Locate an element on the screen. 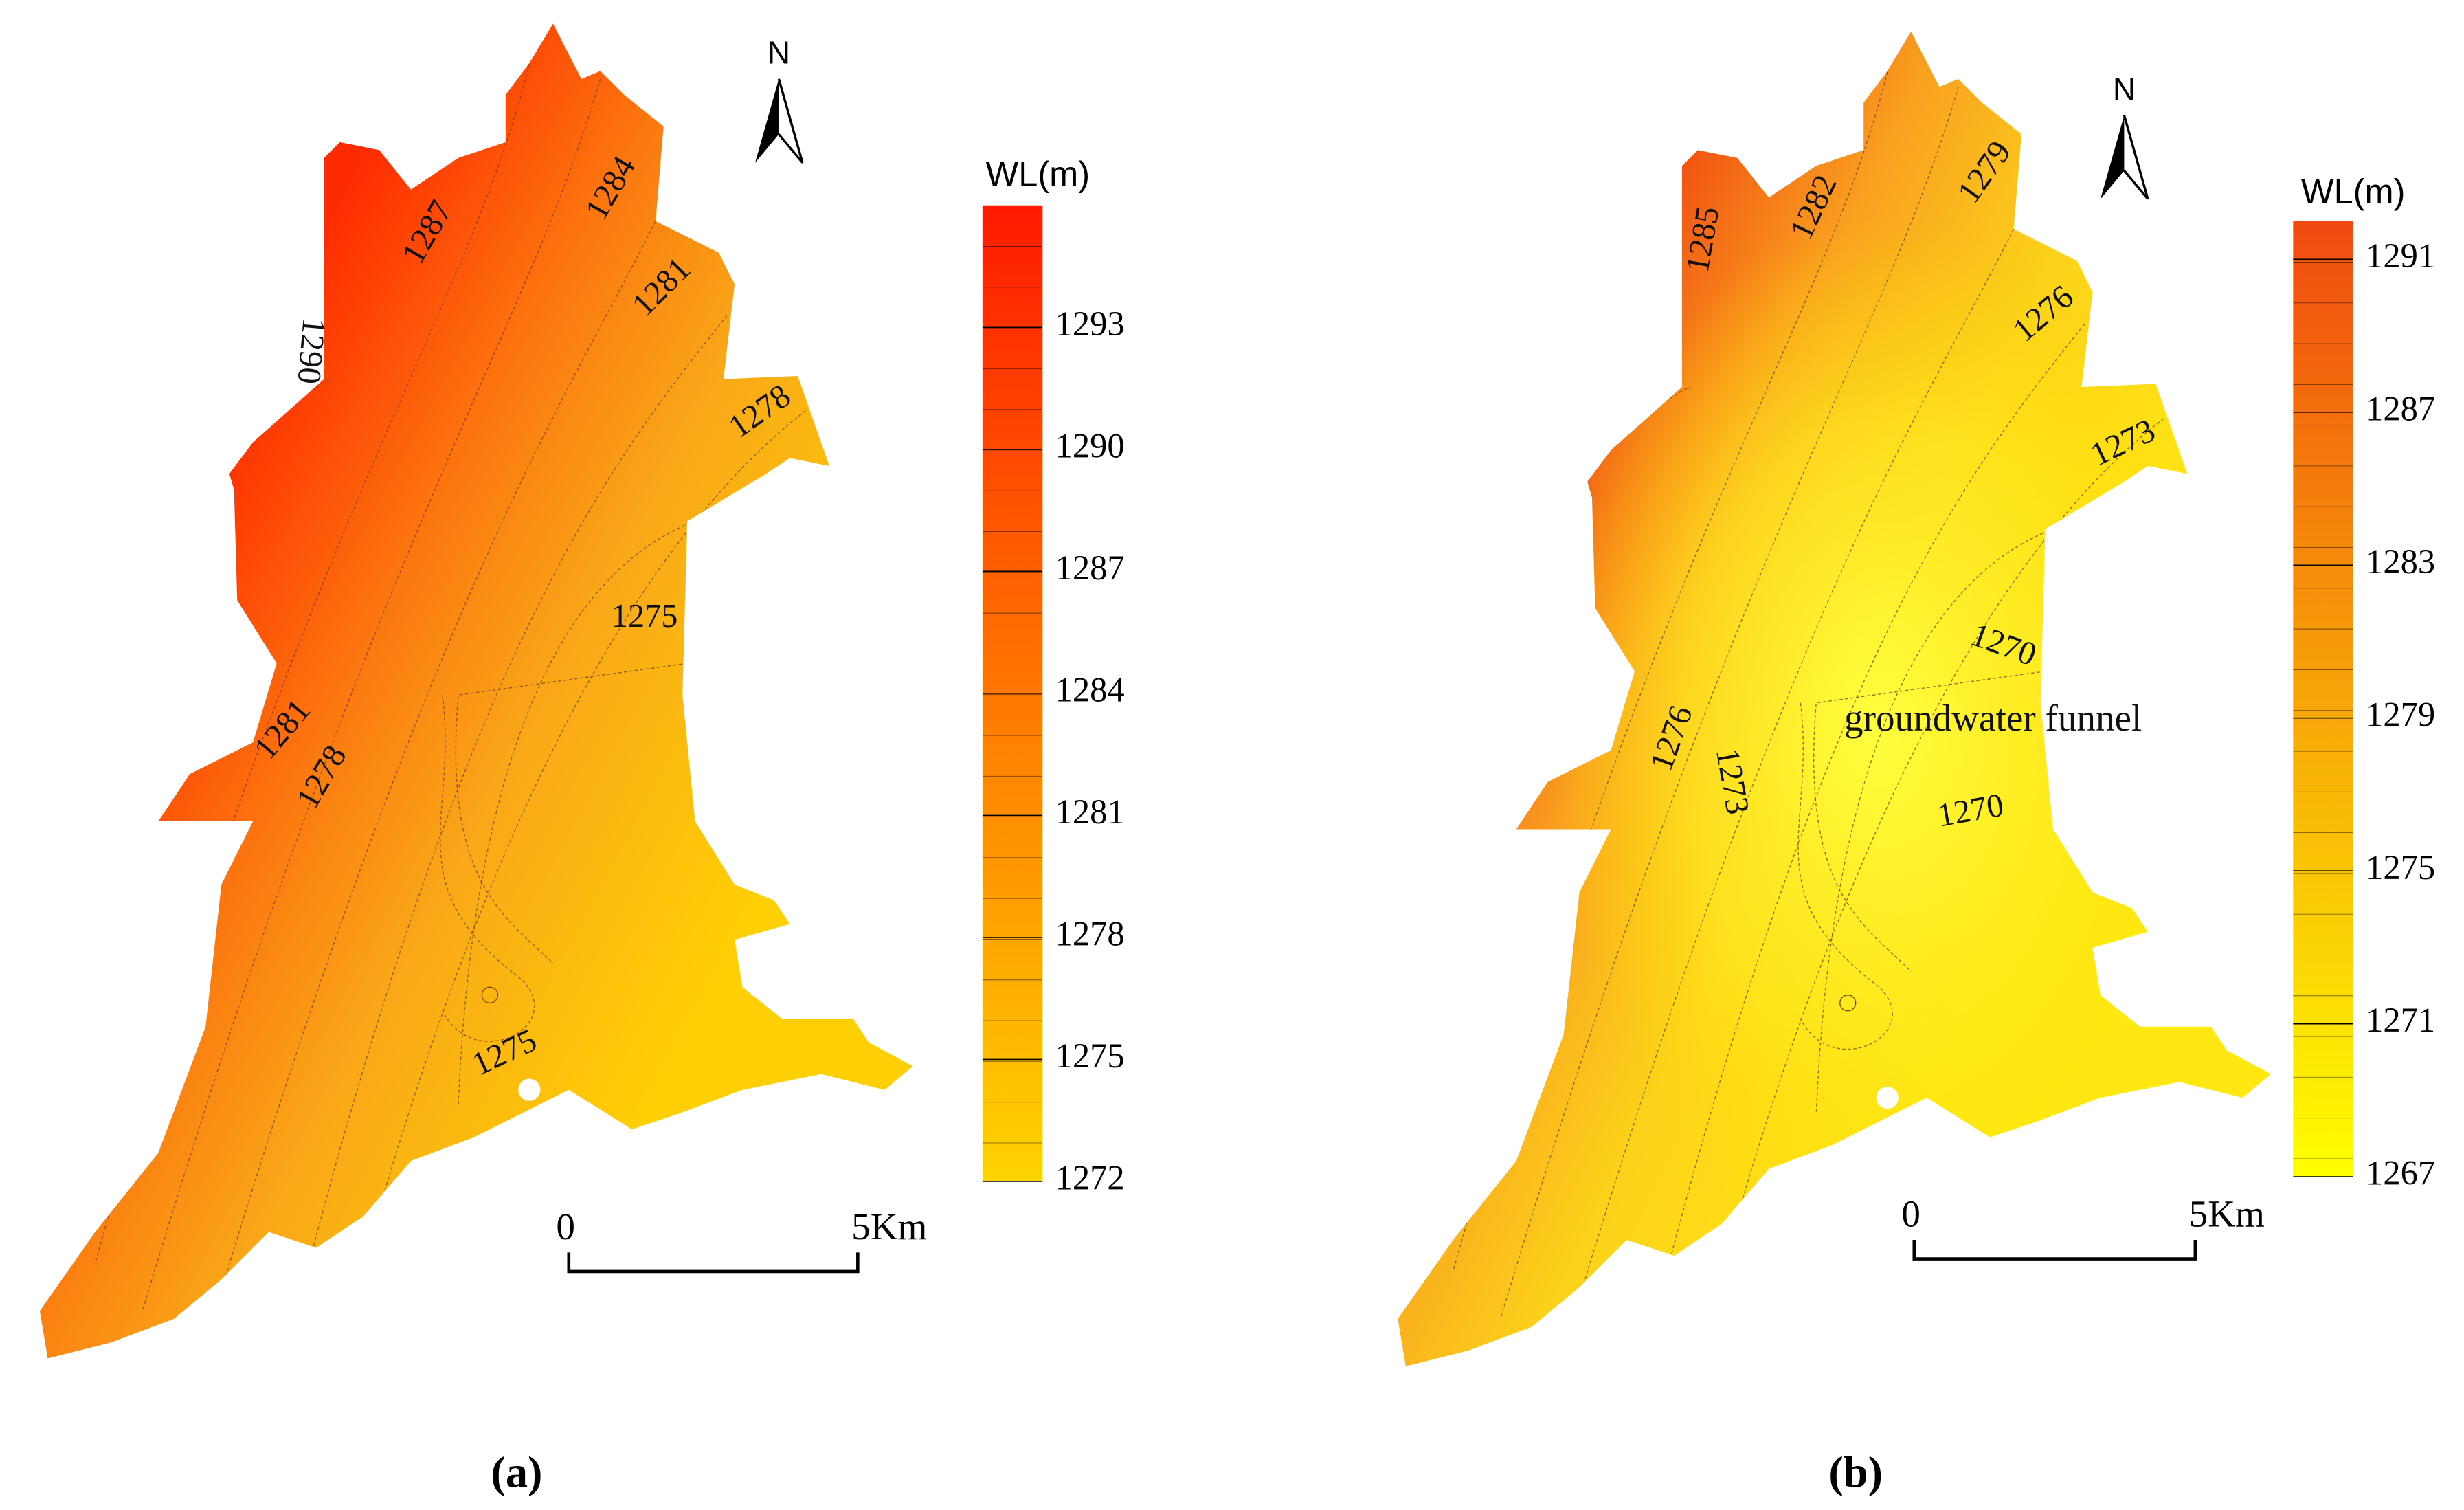  legend-tick-label: 1291 is located at coordinates (2400, 255).